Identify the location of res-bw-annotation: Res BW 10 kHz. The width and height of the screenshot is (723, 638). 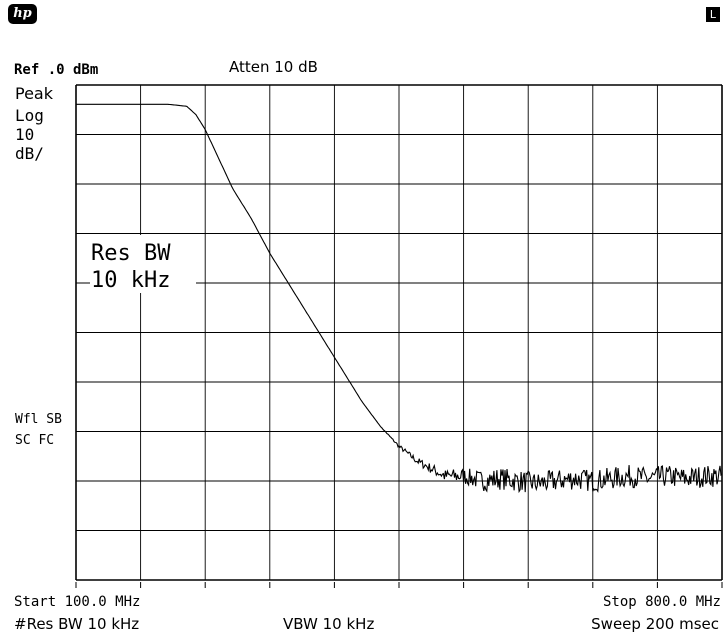
(143, 264).